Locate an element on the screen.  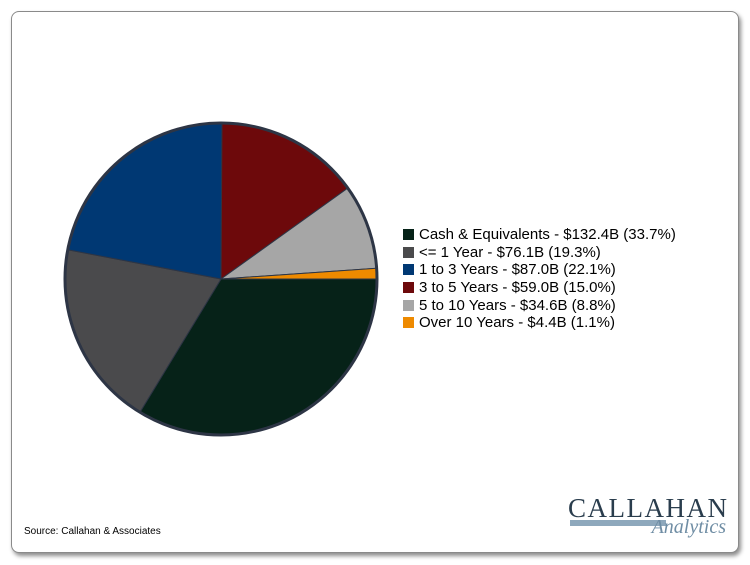
legend-label: 1 to 3 Years - $87.0B (22.1%) is located at coordinates (517, 270).